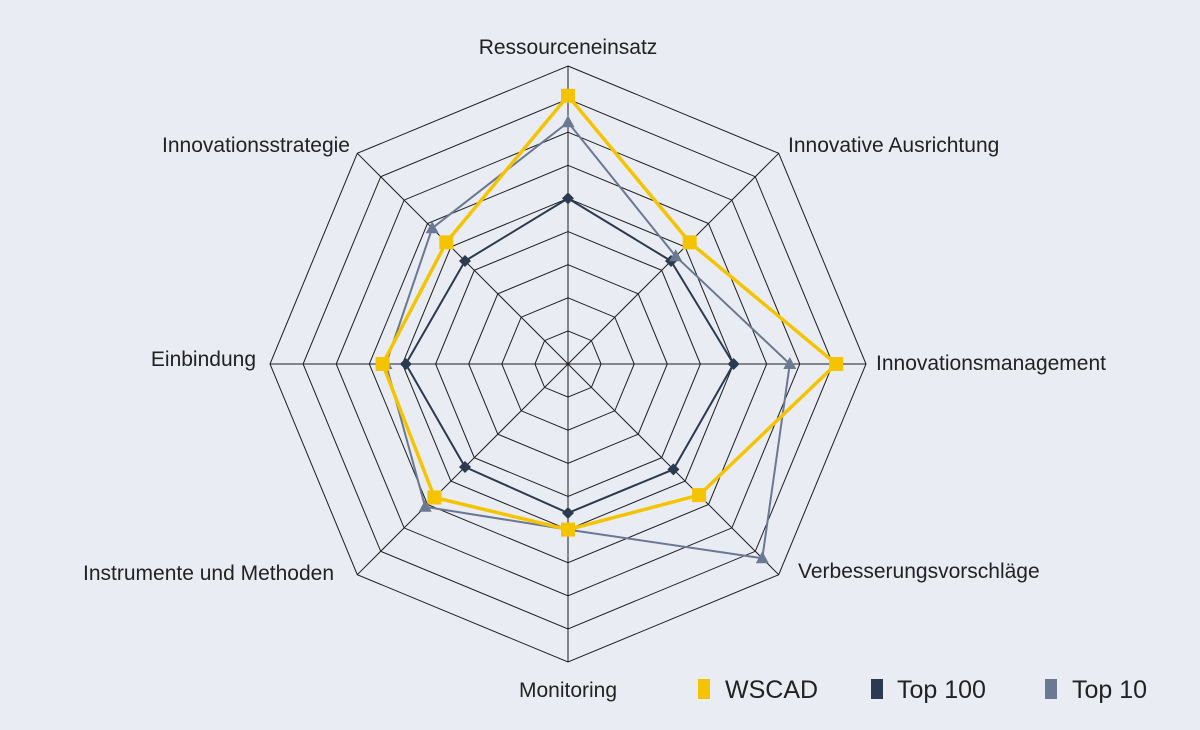  Describe the element at coordinates (919, 571) in the screenshot. I see `axis-label: Verbesserungsvorschläge` at that location.